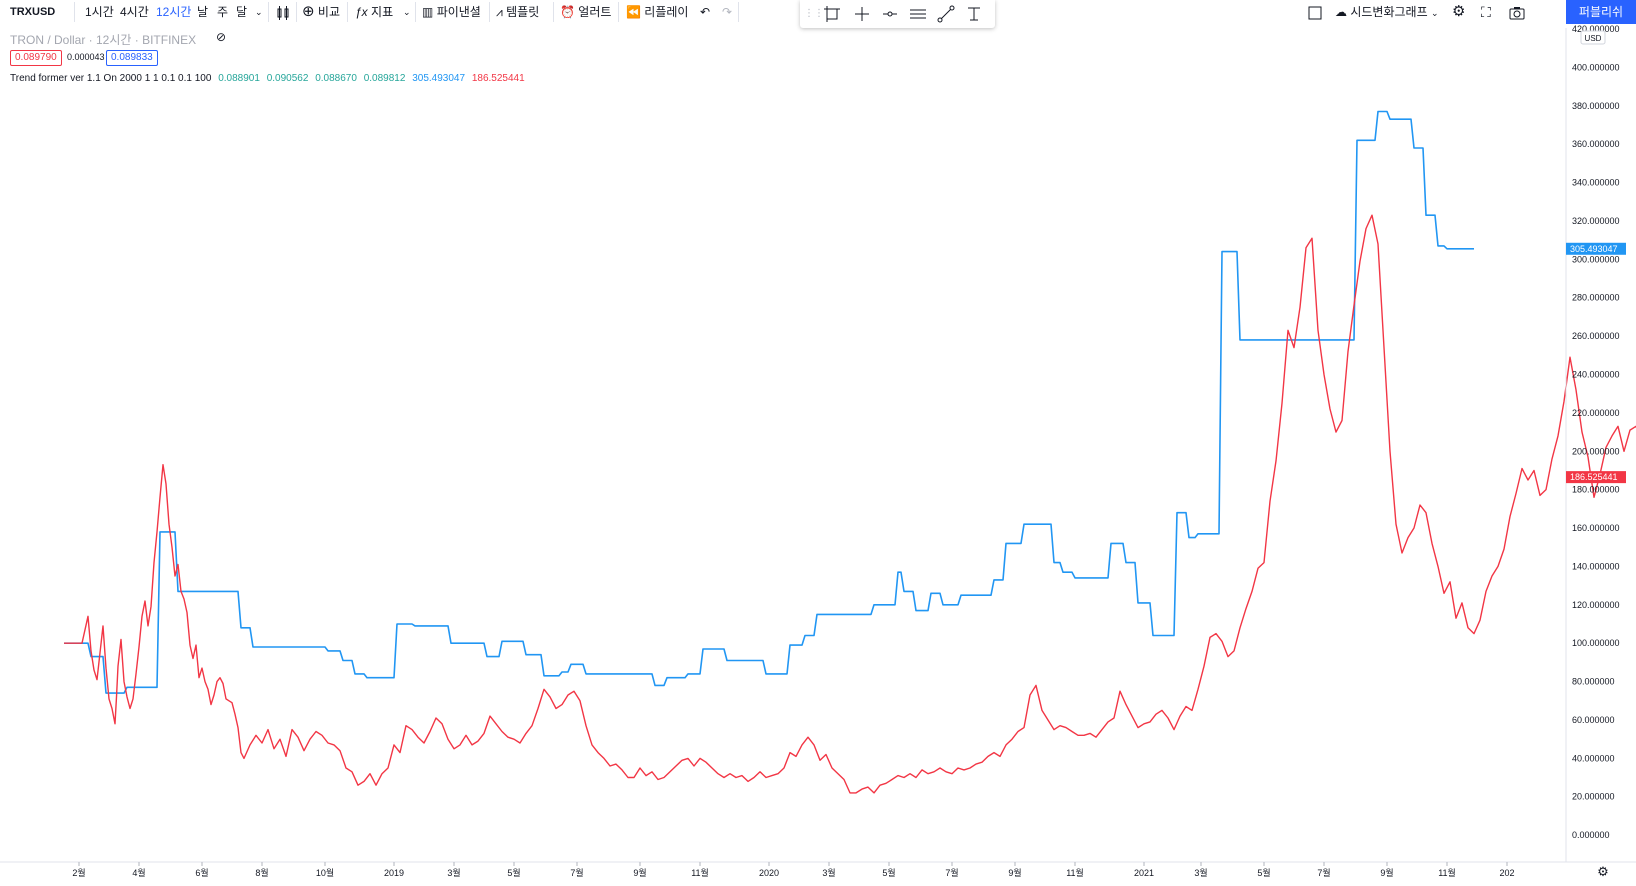 Image resolution: width=1636 pixels, height=886 pixels. I want to click on hide-eye-icon: ⊘, so click(221, 37).